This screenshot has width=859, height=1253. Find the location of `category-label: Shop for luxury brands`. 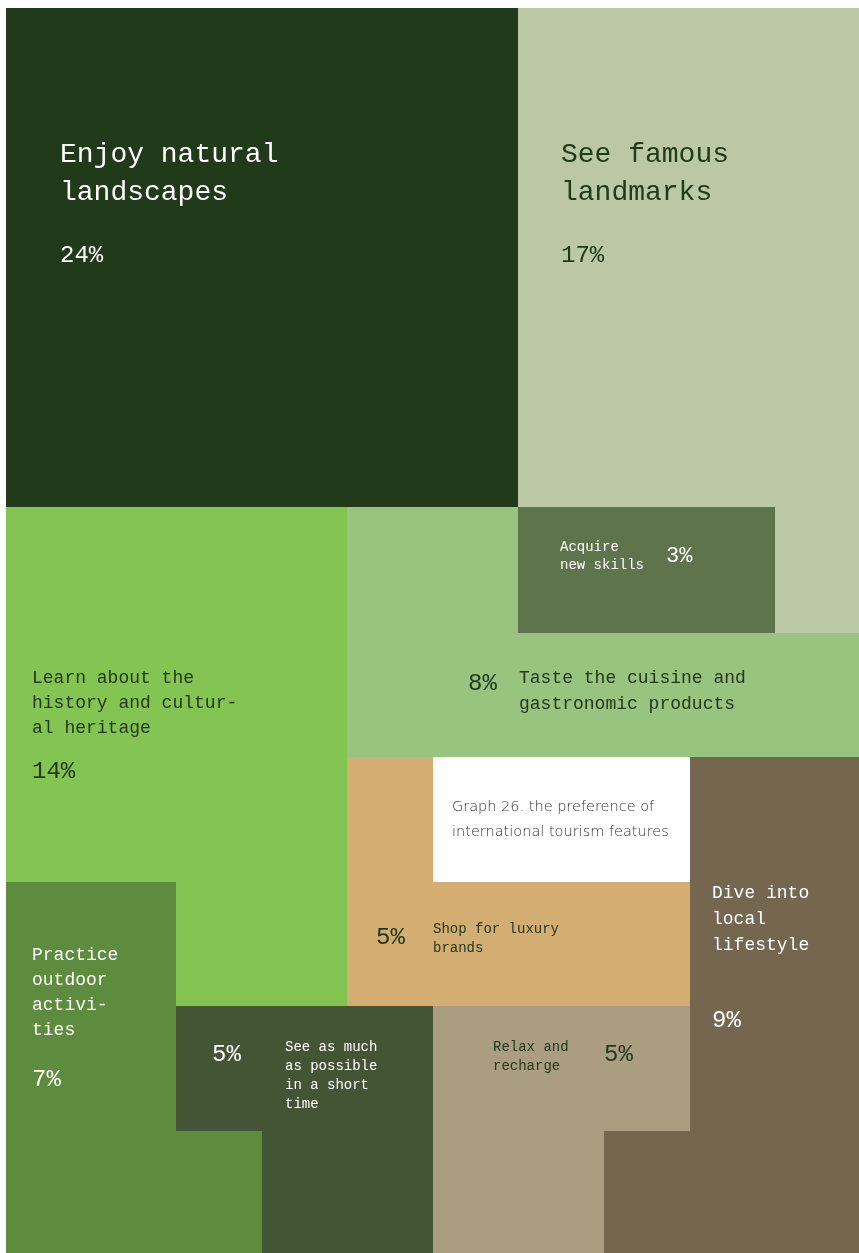

category-label: Shop for luxury brands is located at coordinates (496, 938).